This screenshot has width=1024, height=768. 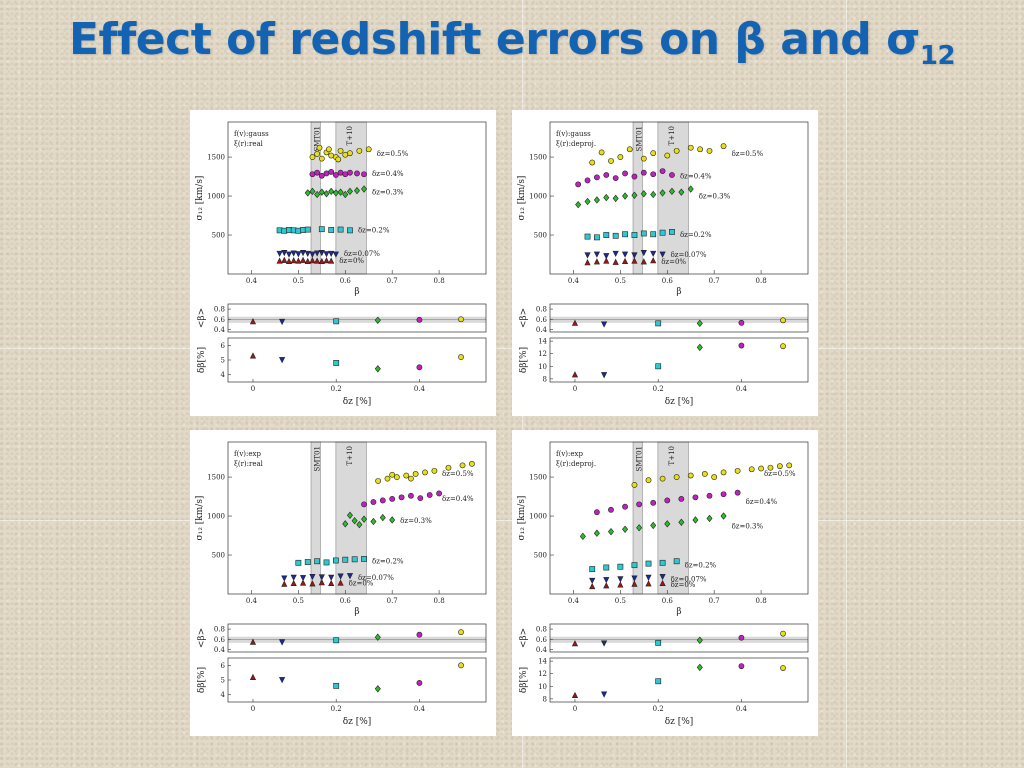 What do you see at coordinates (357, 402) in the screenshot?
I see `x-axis-label: δz [%]` at bounding box center [357, 402].